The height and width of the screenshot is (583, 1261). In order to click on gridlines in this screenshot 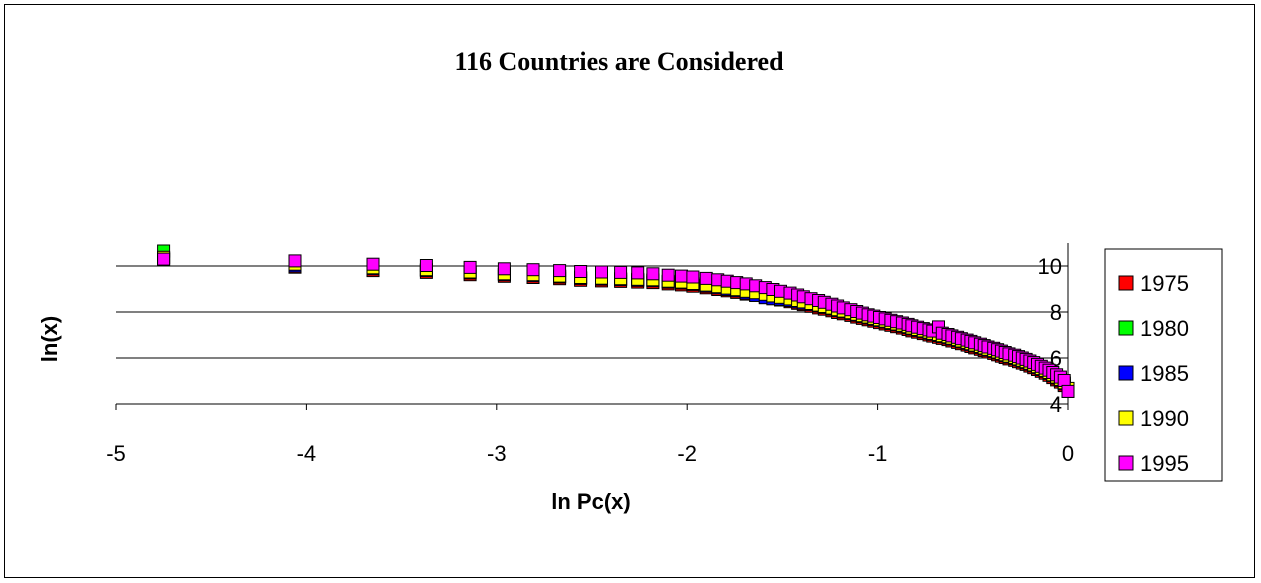, I will do `click(592, 312)`.